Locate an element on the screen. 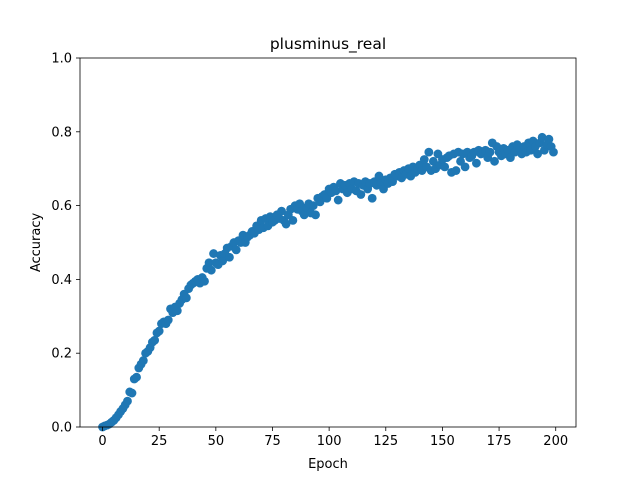  x-tick-label: 200 is located at coordinates (555, 441).